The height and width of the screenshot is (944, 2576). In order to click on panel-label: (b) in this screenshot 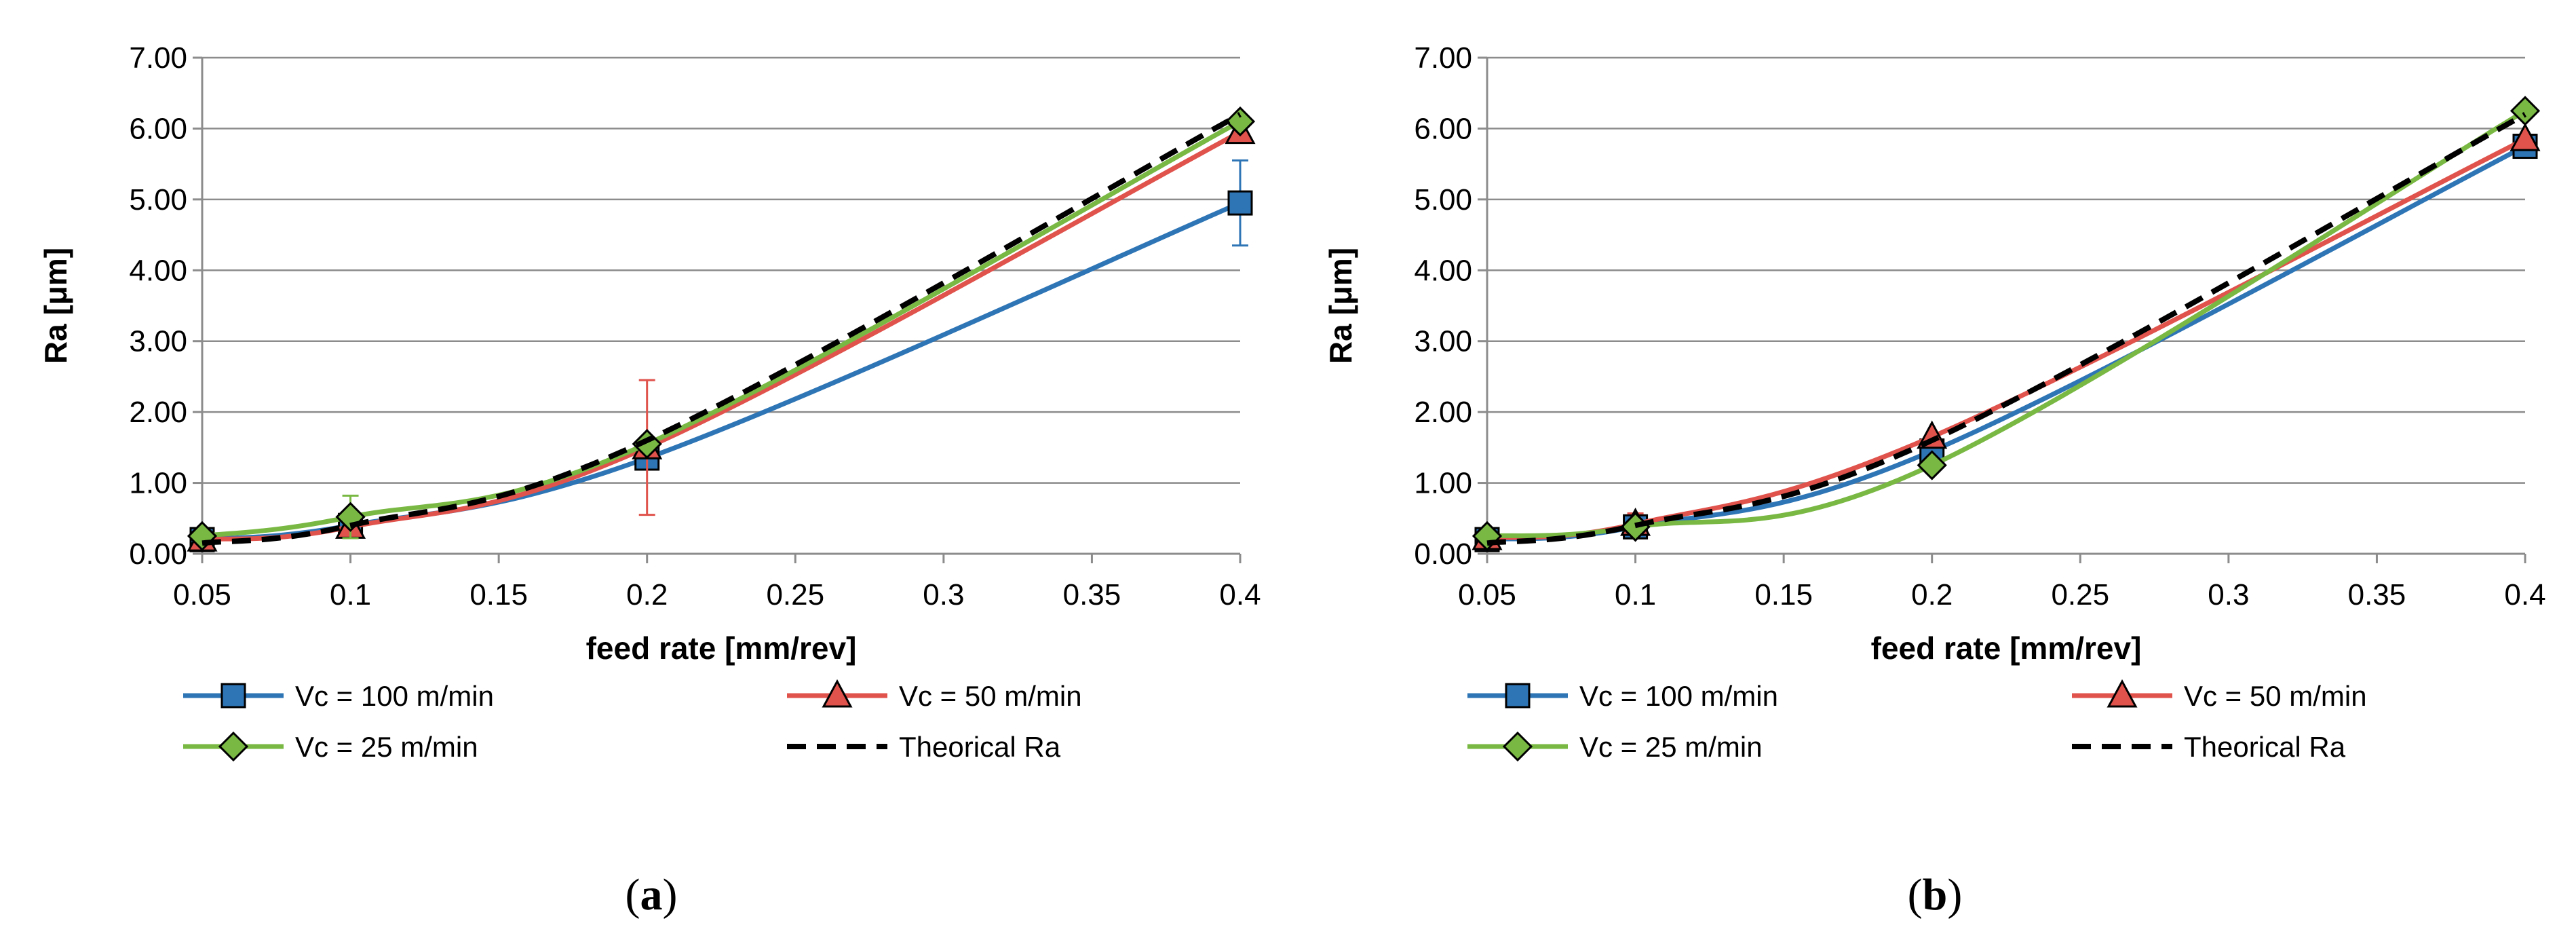, I will do `click(1935, 895)`.